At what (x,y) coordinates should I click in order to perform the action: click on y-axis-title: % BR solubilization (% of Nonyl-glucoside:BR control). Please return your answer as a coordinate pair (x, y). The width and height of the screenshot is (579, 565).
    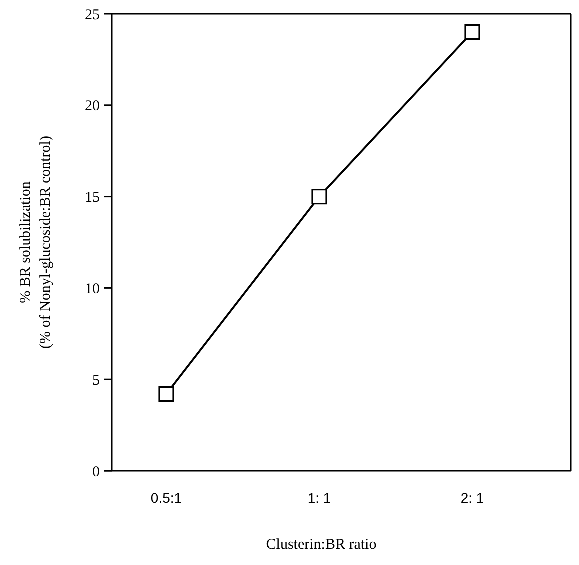
    Looking at the image, I should click on (36, 242).